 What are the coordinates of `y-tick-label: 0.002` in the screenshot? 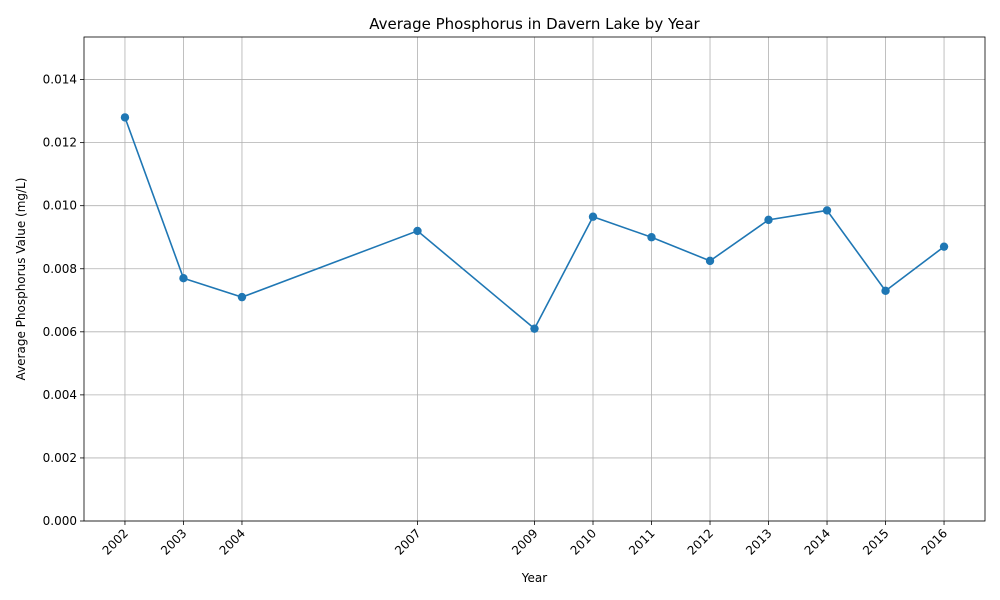 It's located at (60, 458).